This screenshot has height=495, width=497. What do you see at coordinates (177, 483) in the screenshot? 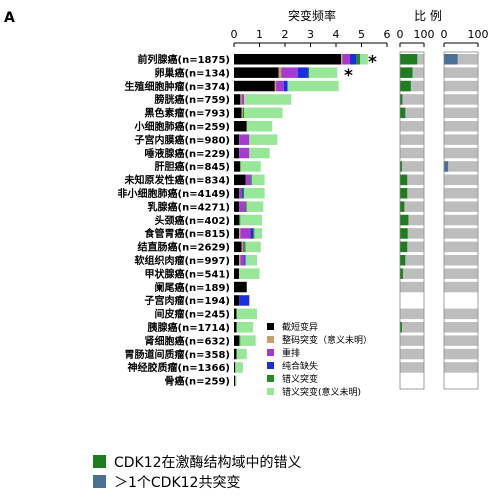
I see `legend-label-comutation: ＞1个CDK12共突变` at bounding box center [177, 483].